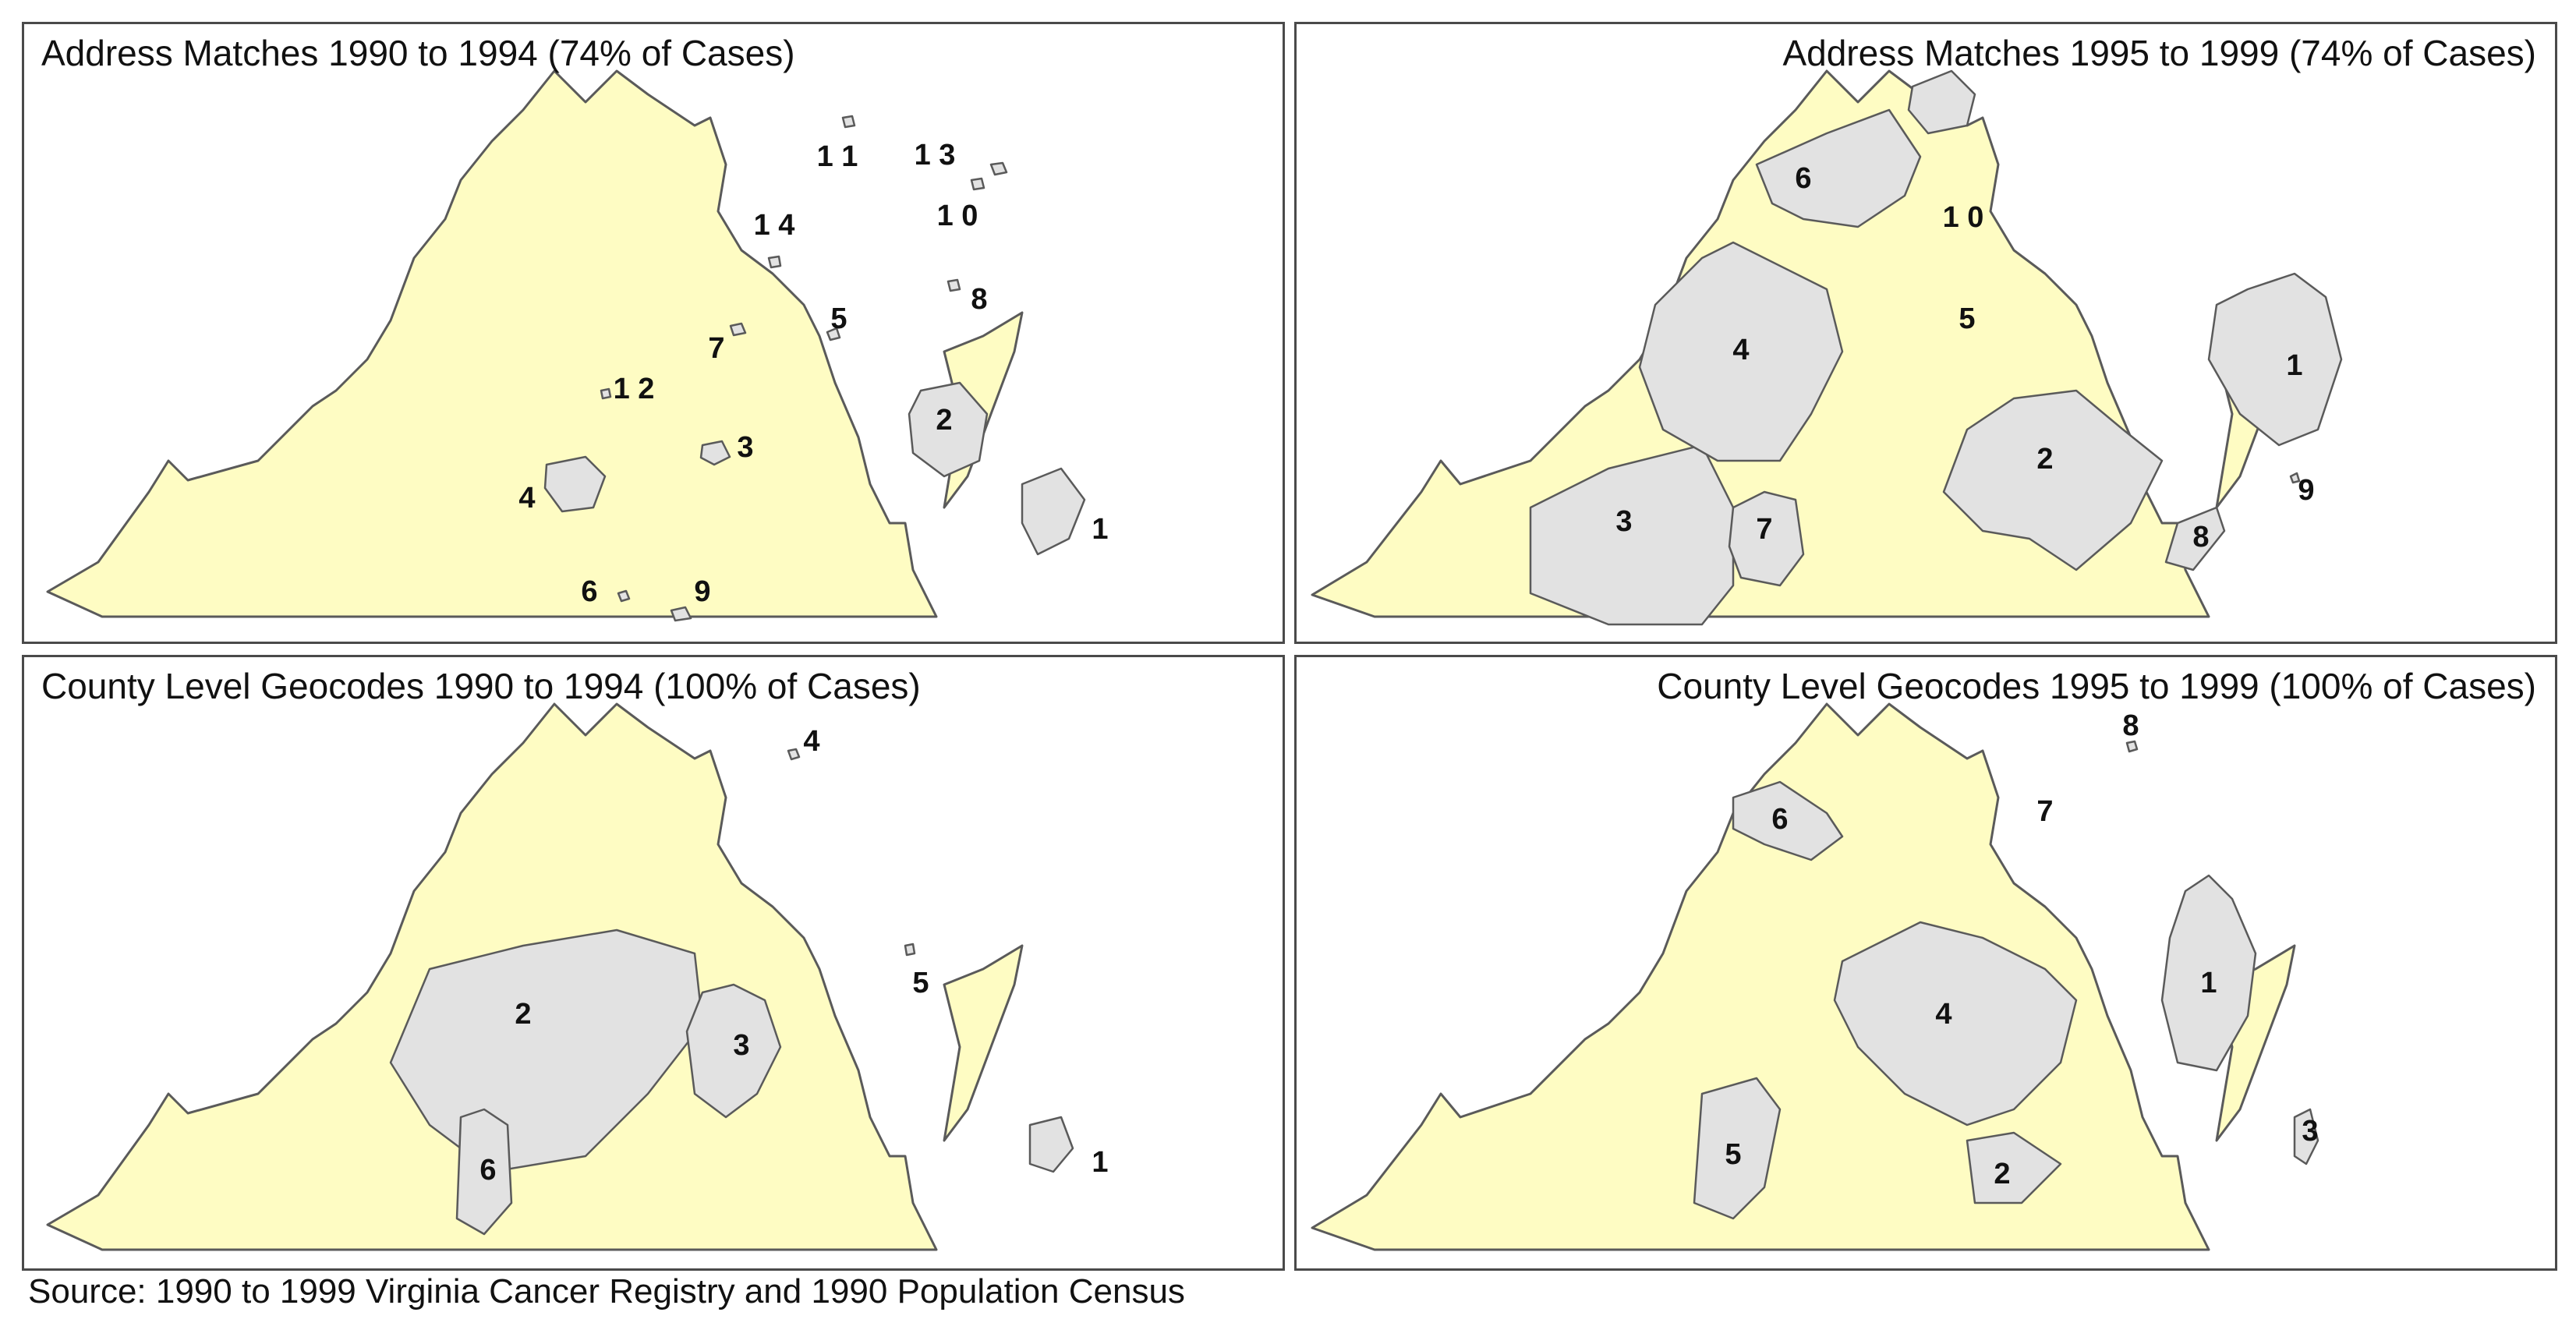  Describe the element at coordinates (935, 155) in the screenshot. I see `cluster-label-13: 1 3` at that location.